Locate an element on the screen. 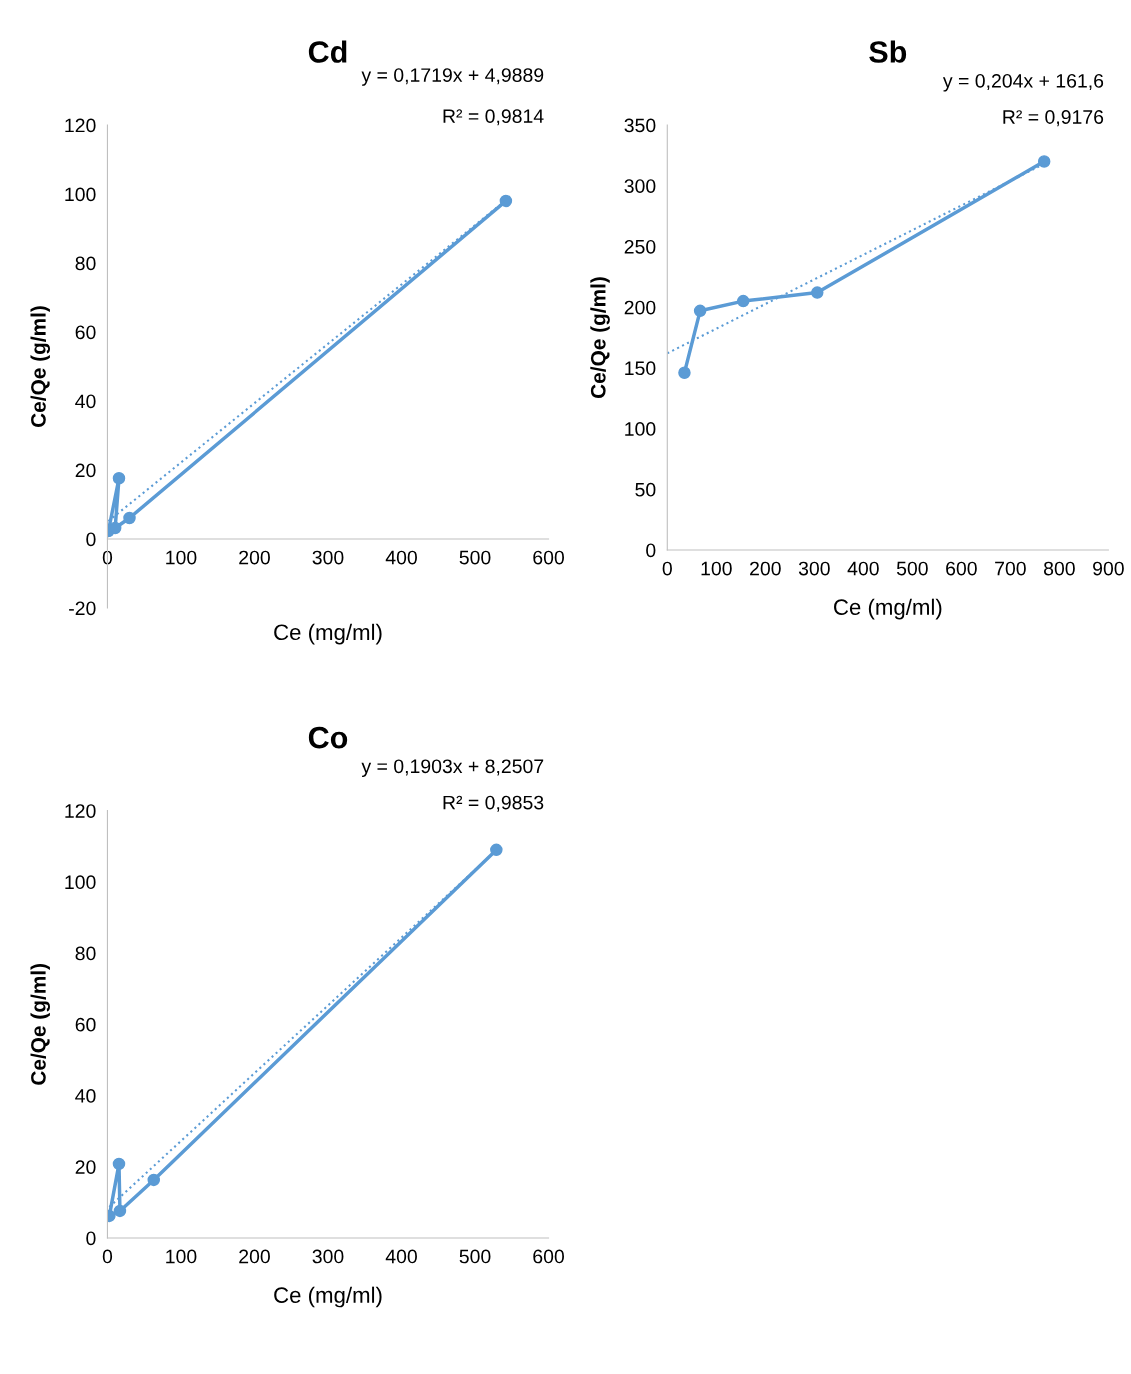 This screenshot has width=1131, height=1374. x-tick-label: 800 is located at coordinates (1059, 568).